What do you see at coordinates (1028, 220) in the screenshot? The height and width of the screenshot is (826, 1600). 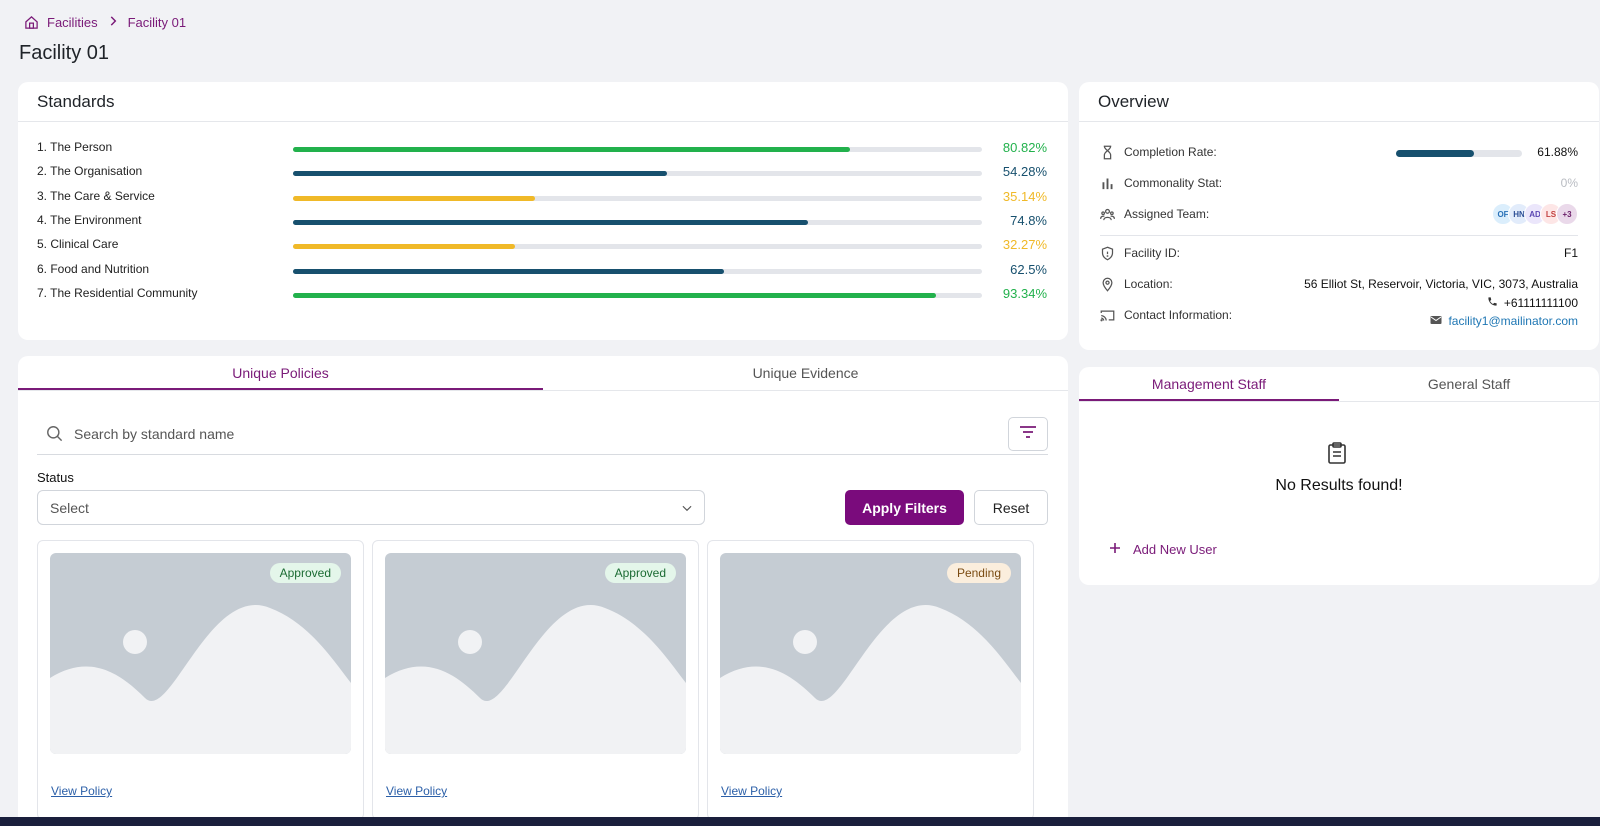 I see `standard-percentage: 74.8%` at bounding box center [1028, 220].